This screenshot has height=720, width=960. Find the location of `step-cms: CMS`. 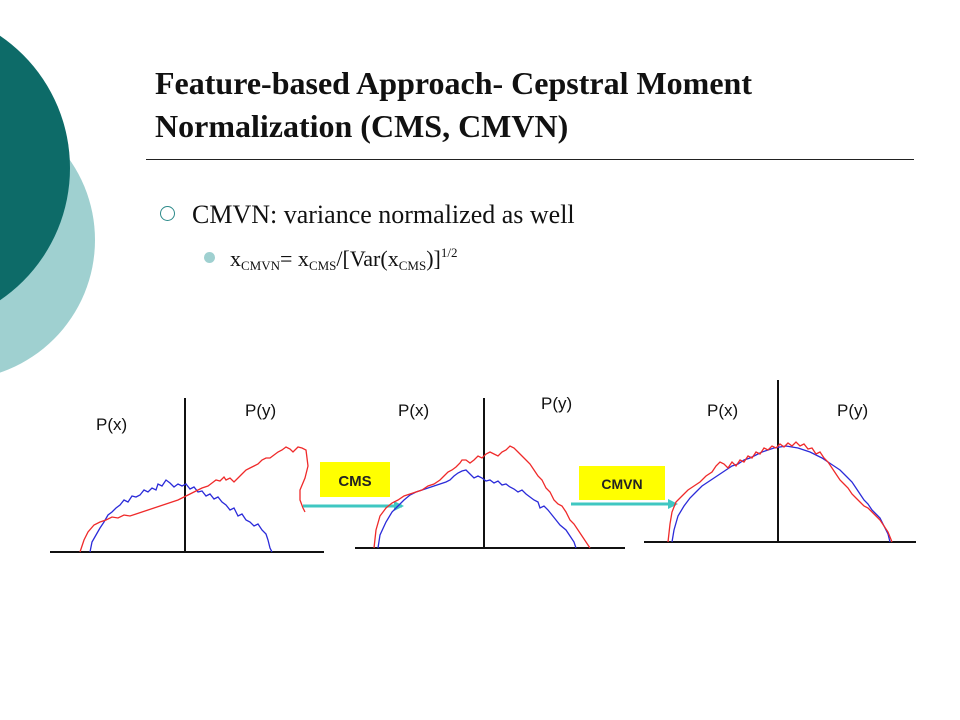

step-cms: CMS is located at coordinates (353, 486).